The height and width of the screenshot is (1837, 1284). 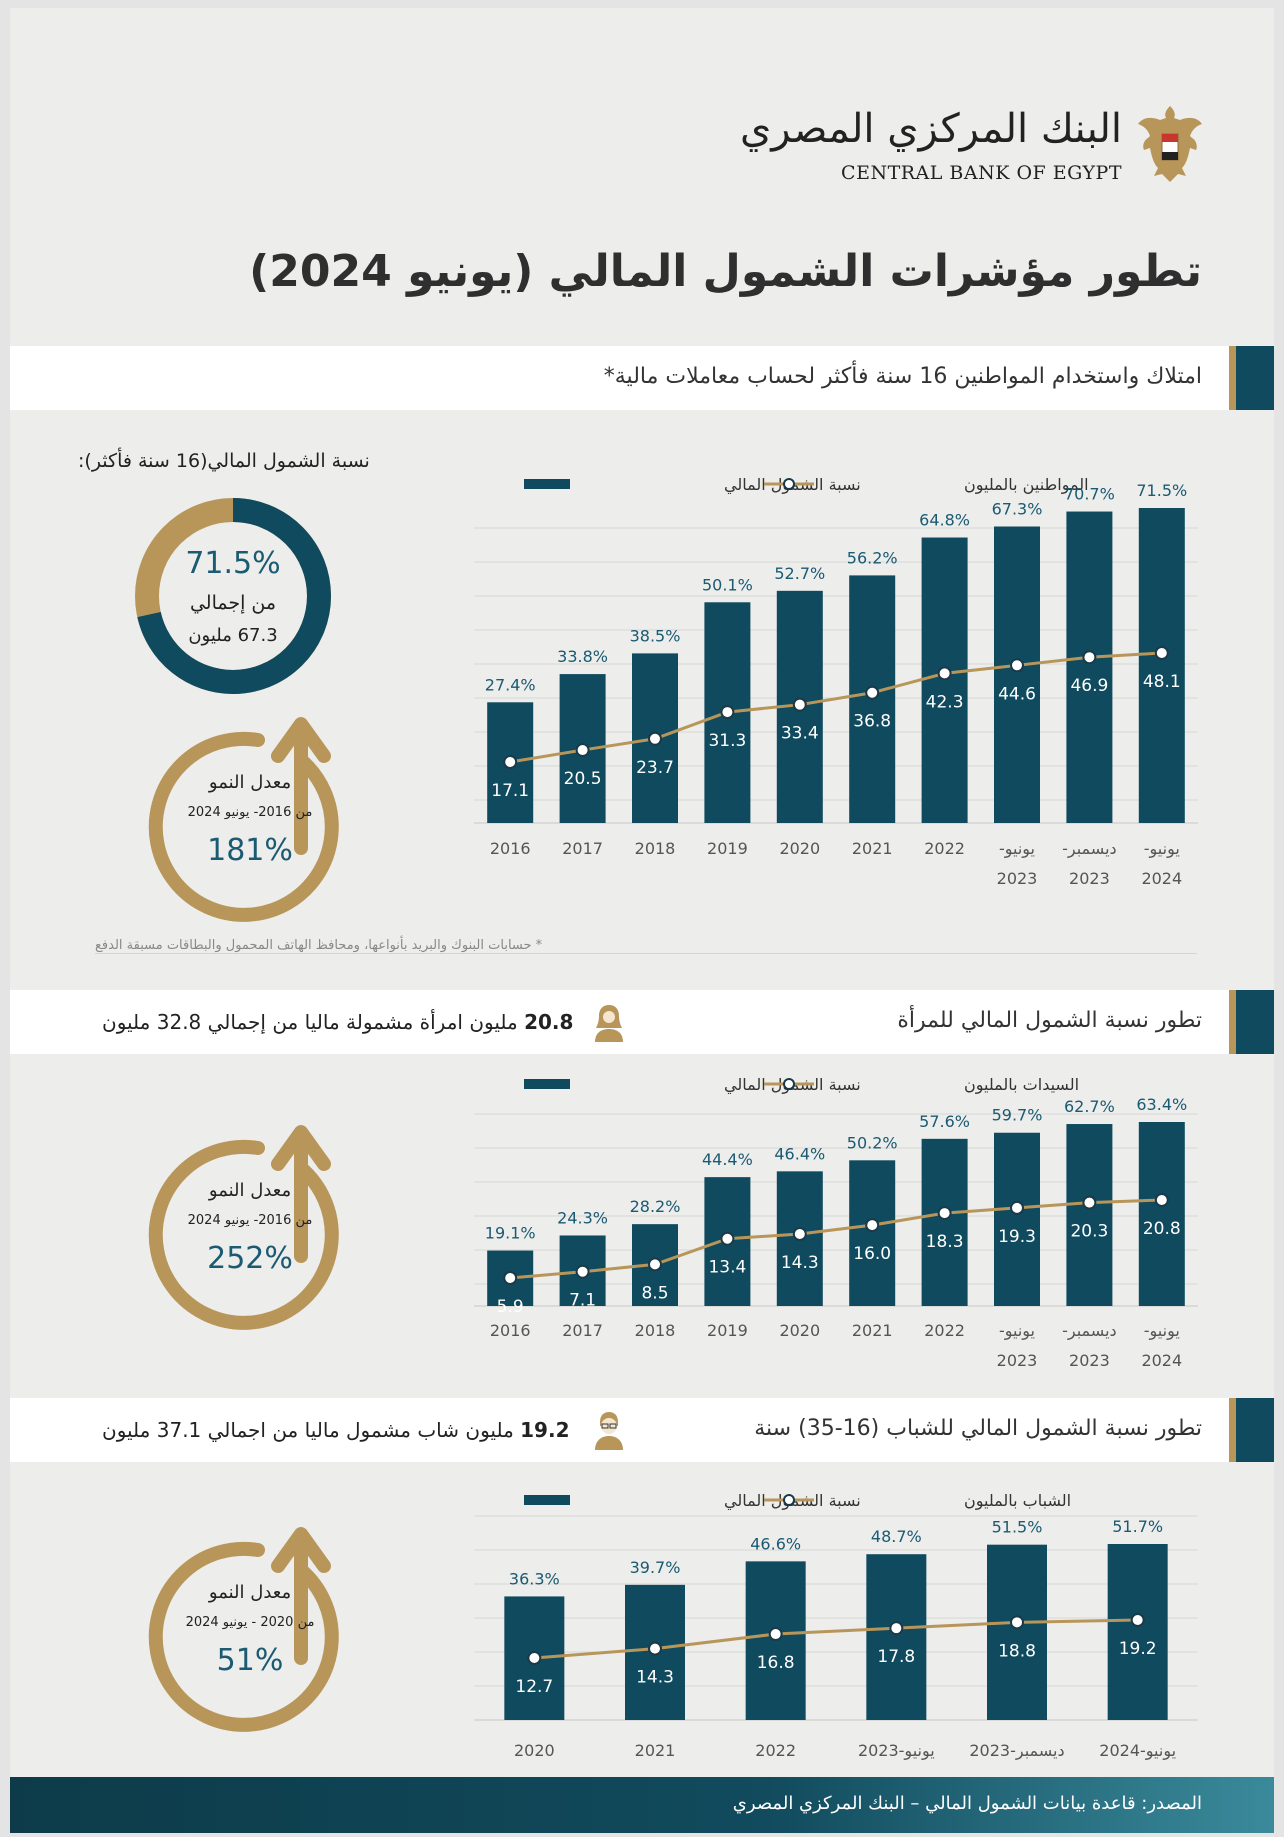 What do you see at coordinates (243, 826) in the screenshot?
I see `growth-arrow-ring` at bounding box center [243, 826].